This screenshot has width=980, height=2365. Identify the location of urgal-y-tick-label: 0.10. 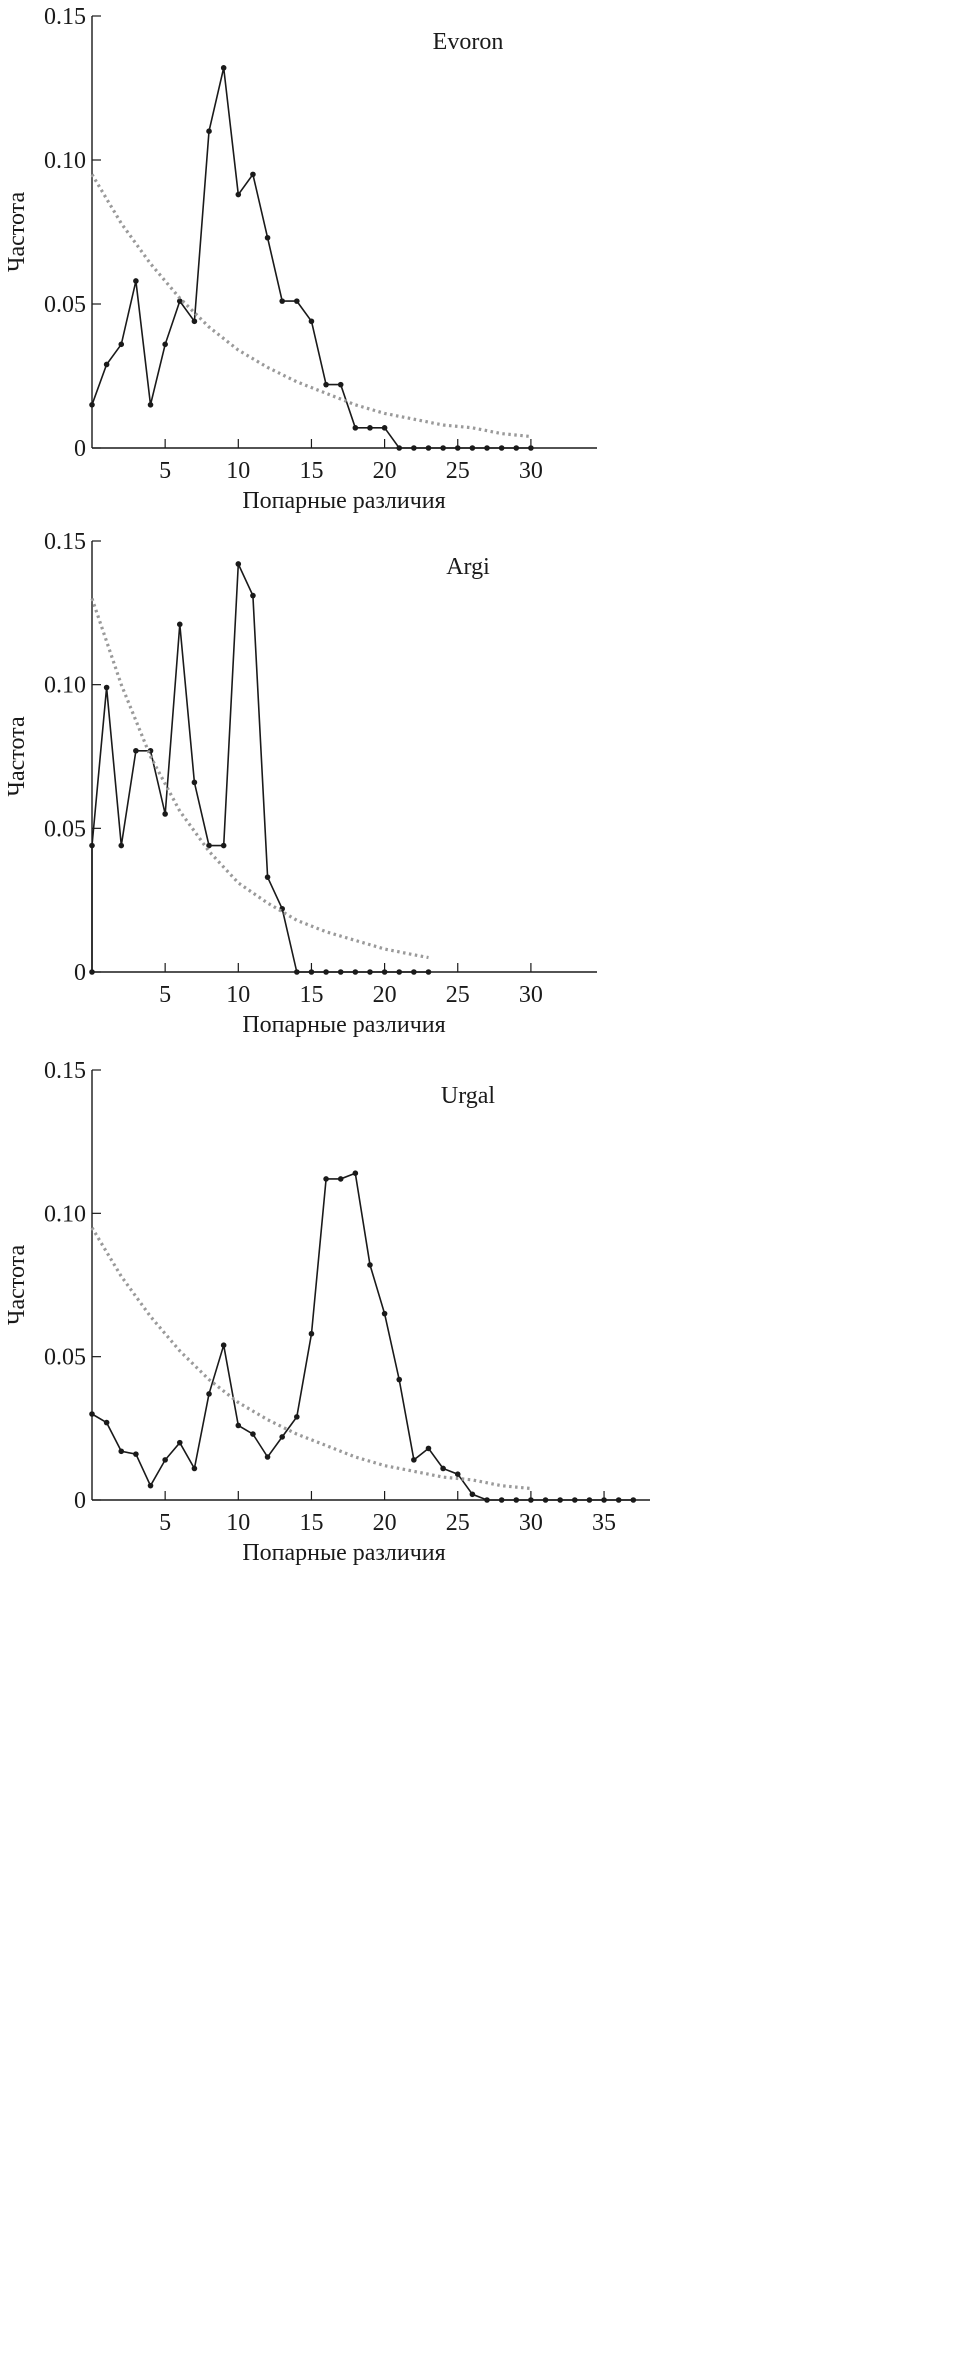
(65, 1214).